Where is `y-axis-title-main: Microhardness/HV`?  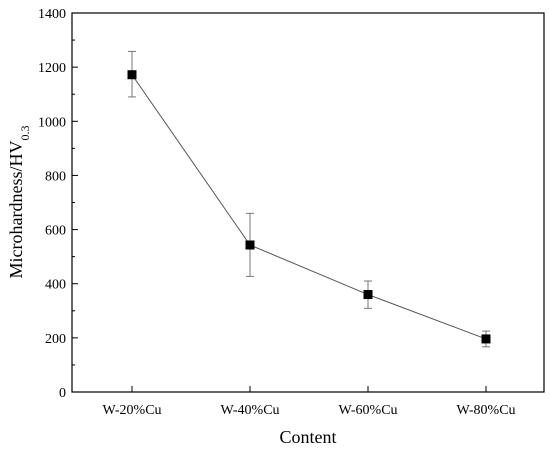 y-axis-title-main: Microhardness/HV is located at coordinates (16, 210).